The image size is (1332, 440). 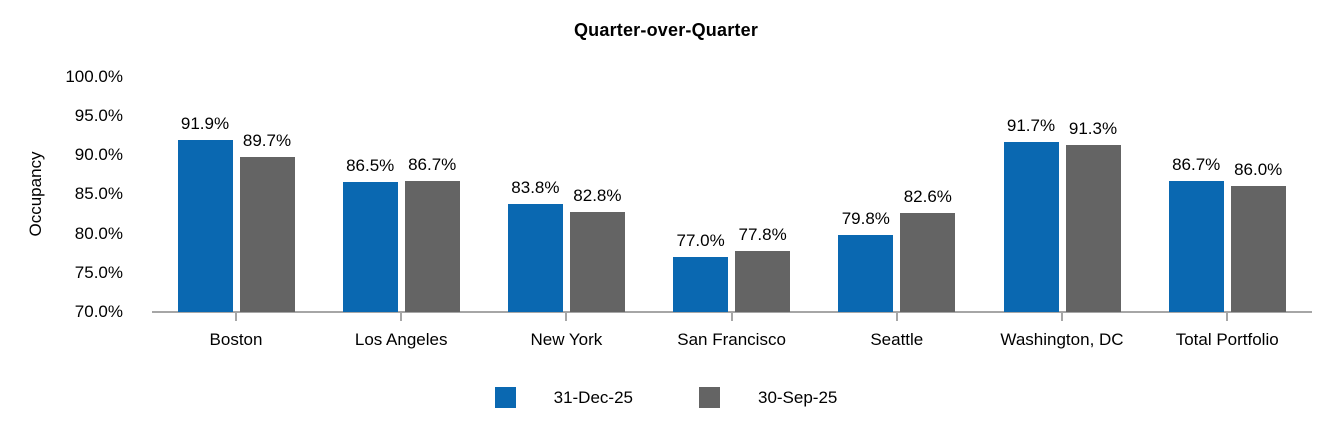 I want to click on legend-item-dec: 31-Dec-25, so click(x=563, y=397).